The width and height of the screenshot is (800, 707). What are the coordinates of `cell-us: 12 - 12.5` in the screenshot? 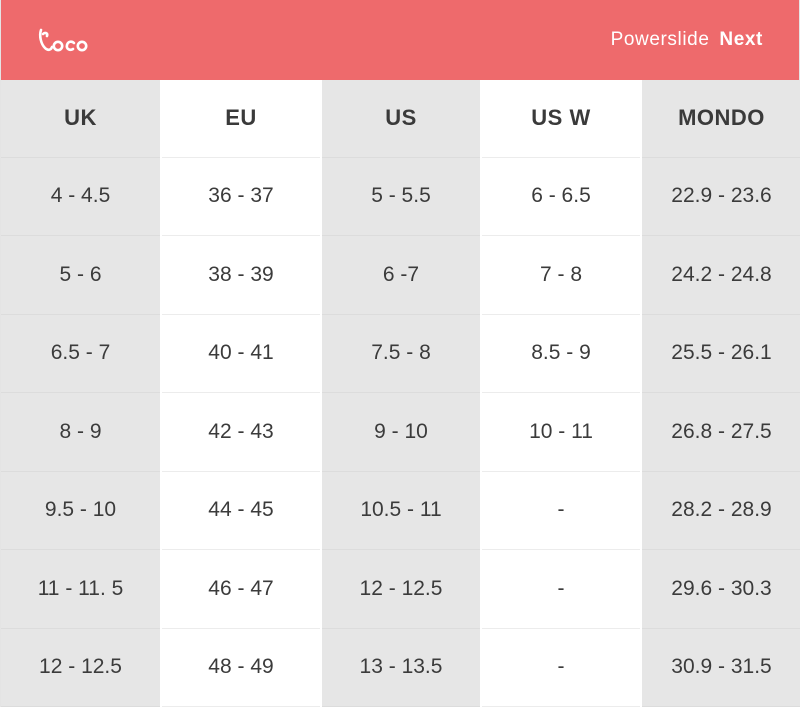 It's located at (401, 589).